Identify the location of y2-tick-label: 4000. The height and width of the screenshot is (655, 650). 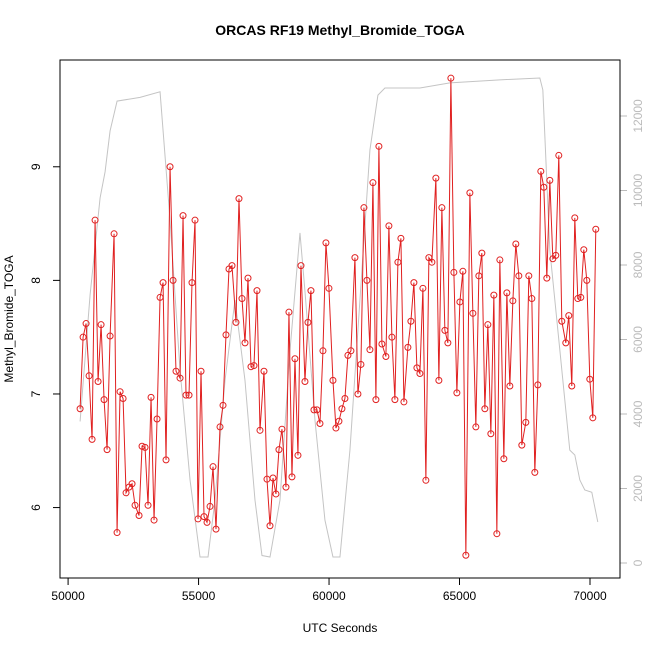
(638, 413).